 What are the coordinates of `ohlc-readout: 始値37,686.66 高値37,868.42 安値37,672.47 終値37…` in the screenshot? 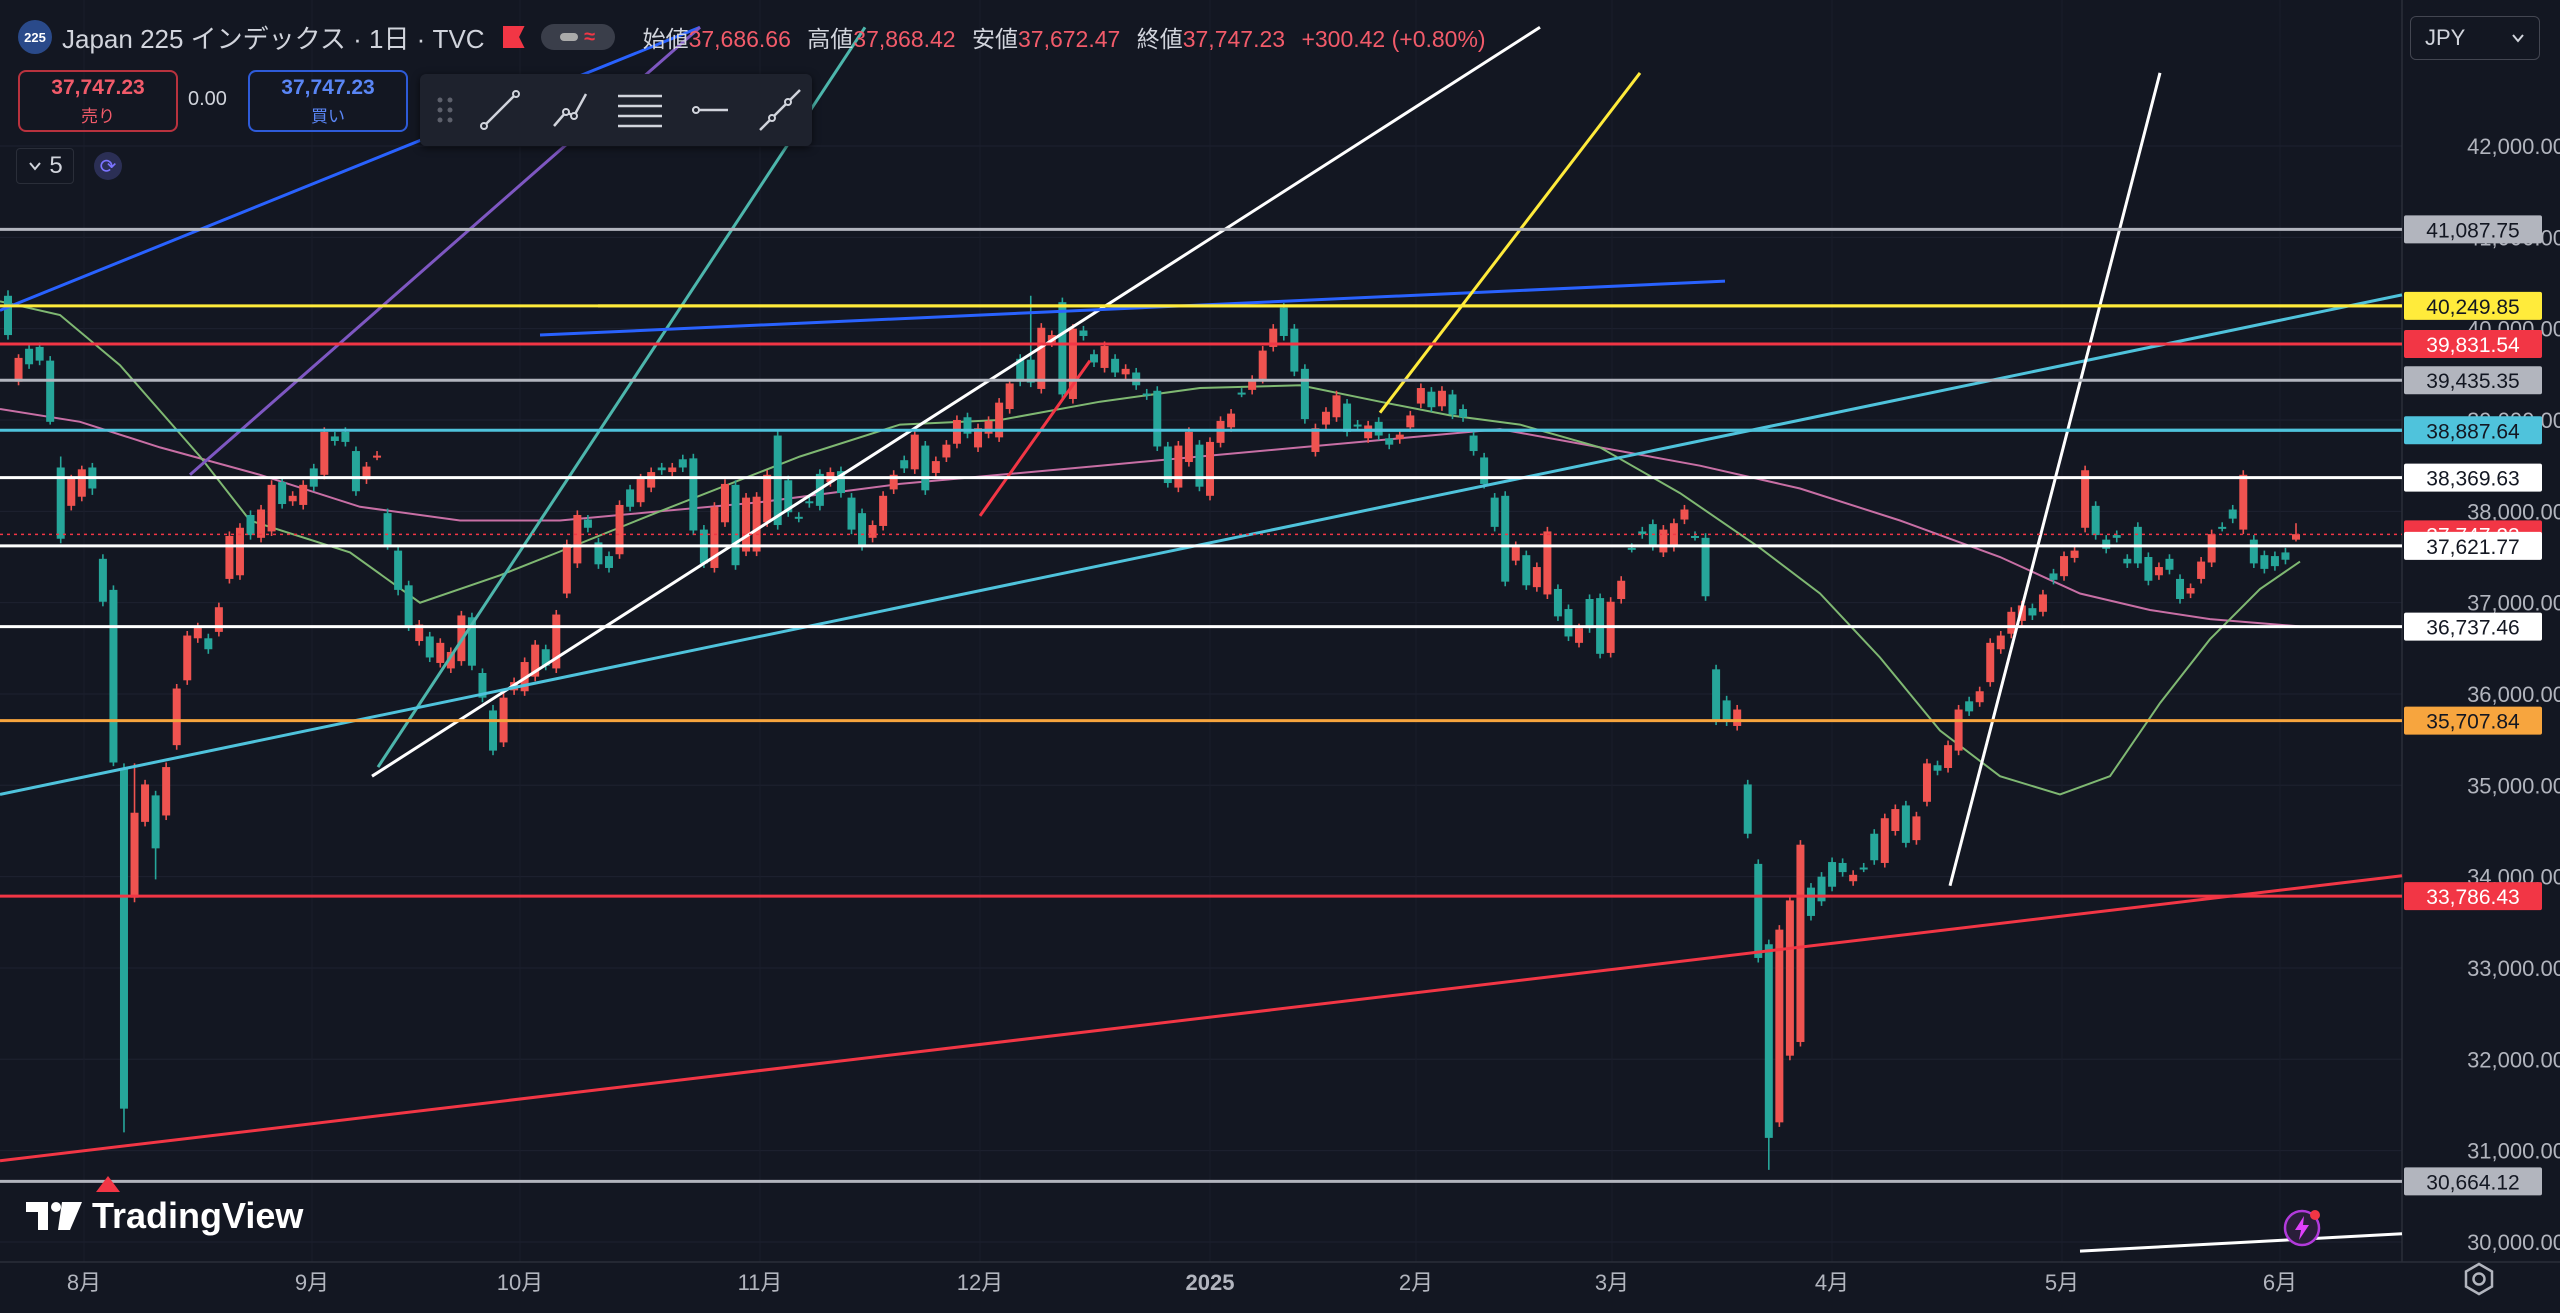 It's located at (1069, 37).